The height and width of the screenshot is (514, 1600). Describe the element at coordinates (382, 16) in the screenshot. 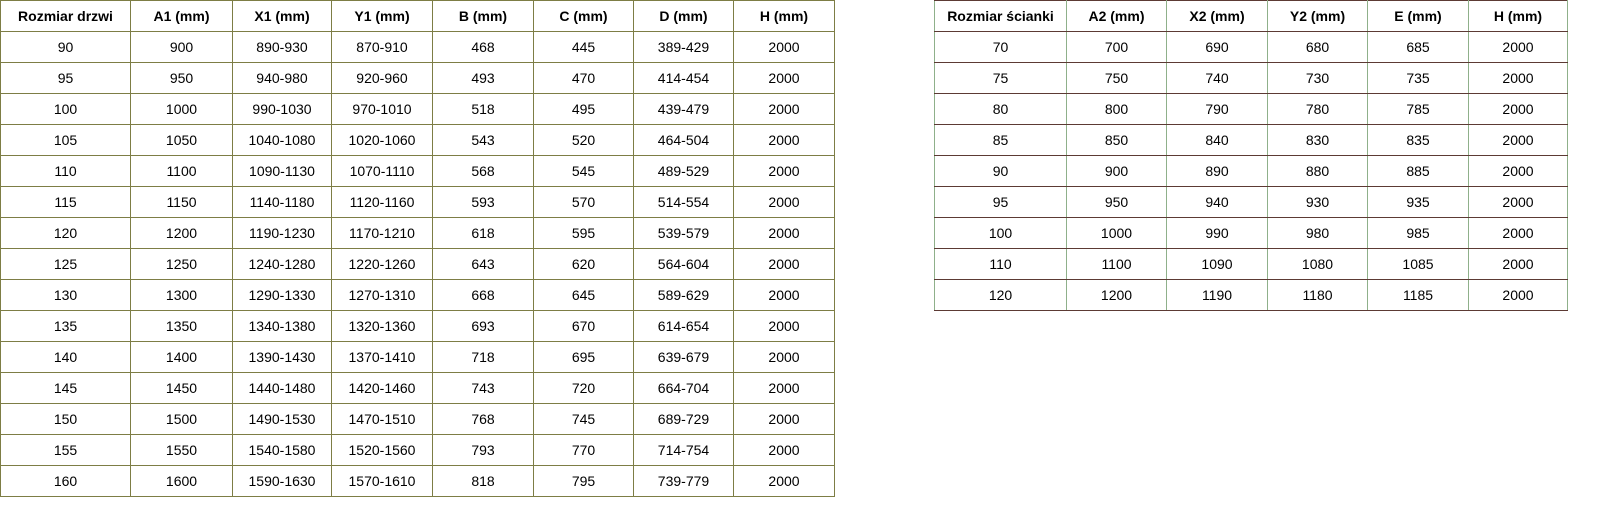

I see `column-header: Y1 (mm)` at that location.